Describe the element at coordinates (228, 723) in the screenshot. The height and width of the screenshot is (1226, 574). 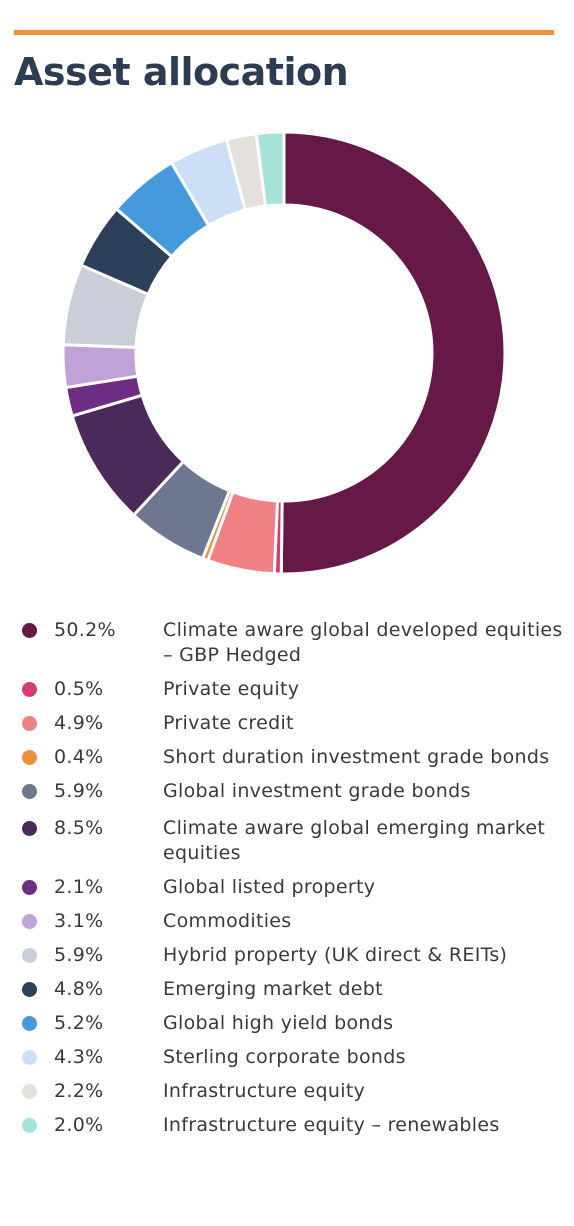
I see `legend-label: Private credit` at that location.